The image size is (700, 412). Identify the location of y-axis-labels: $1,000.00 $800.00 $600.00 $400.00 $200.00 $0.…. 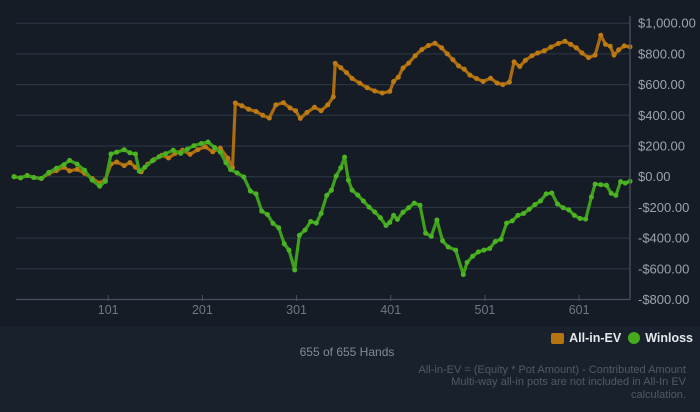
(667, 161).